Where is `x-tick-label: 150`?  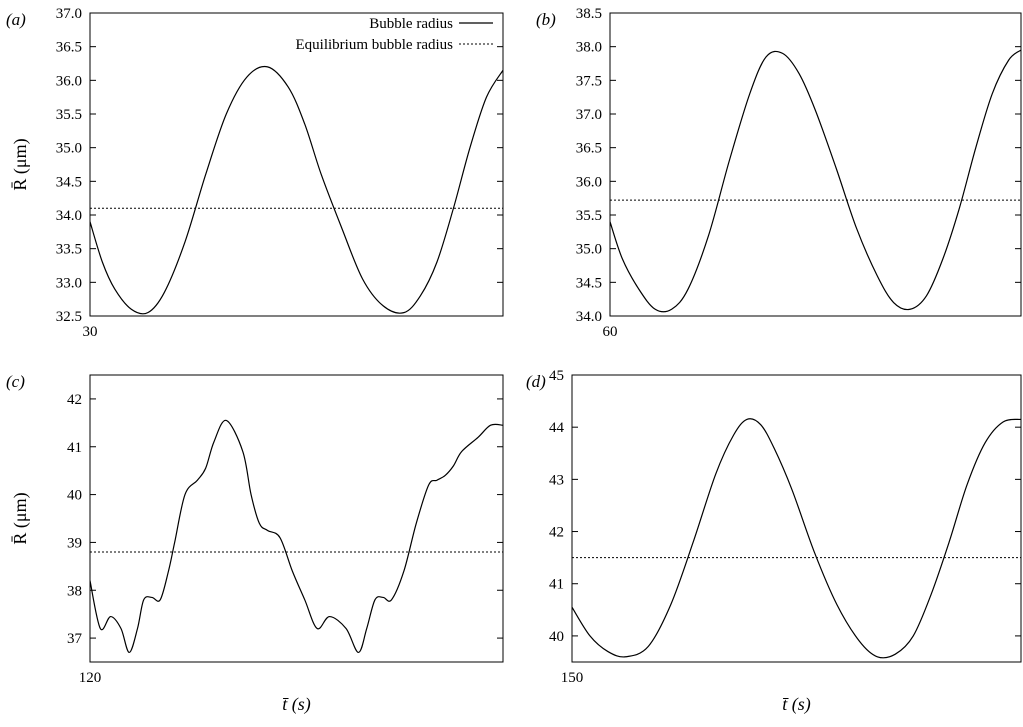
x-tick-label: 150 is located at coordinates (572, 678).